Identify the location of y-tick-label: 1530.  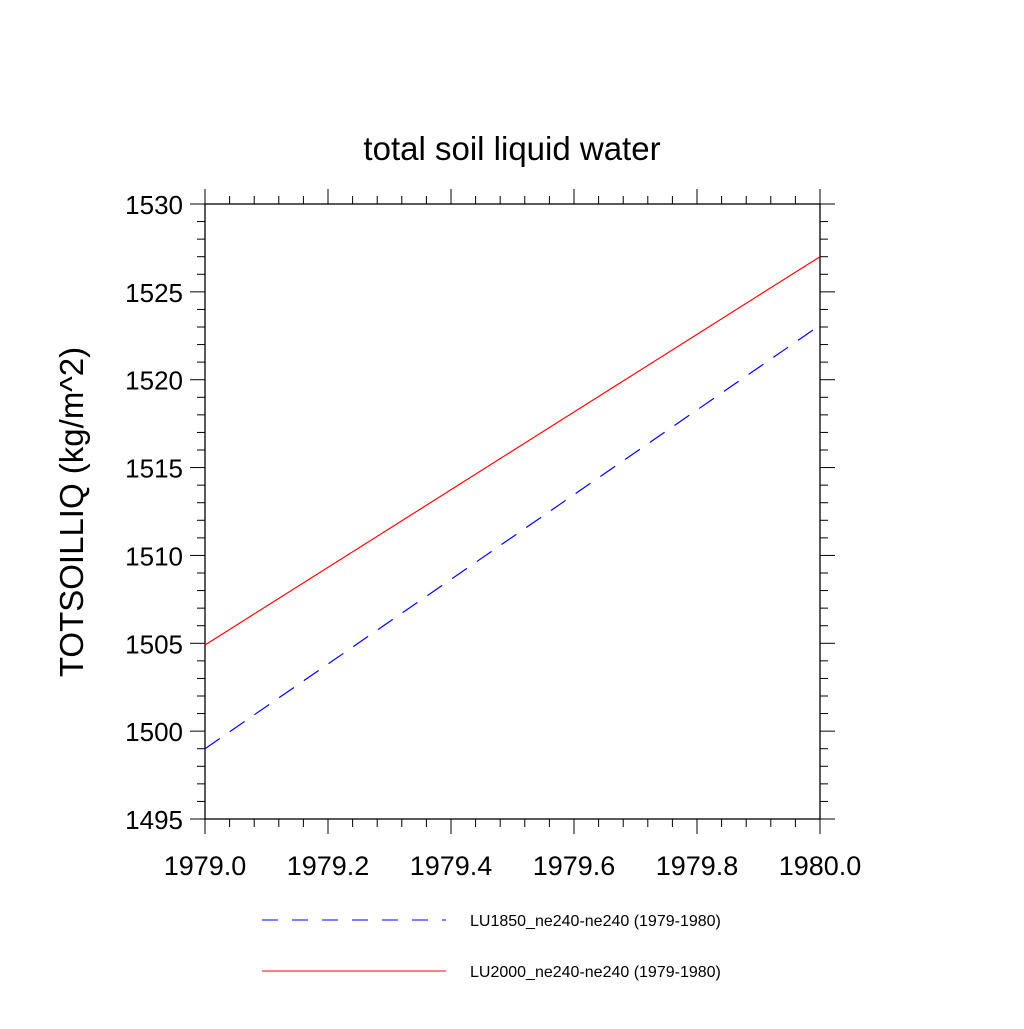
(154, 205).